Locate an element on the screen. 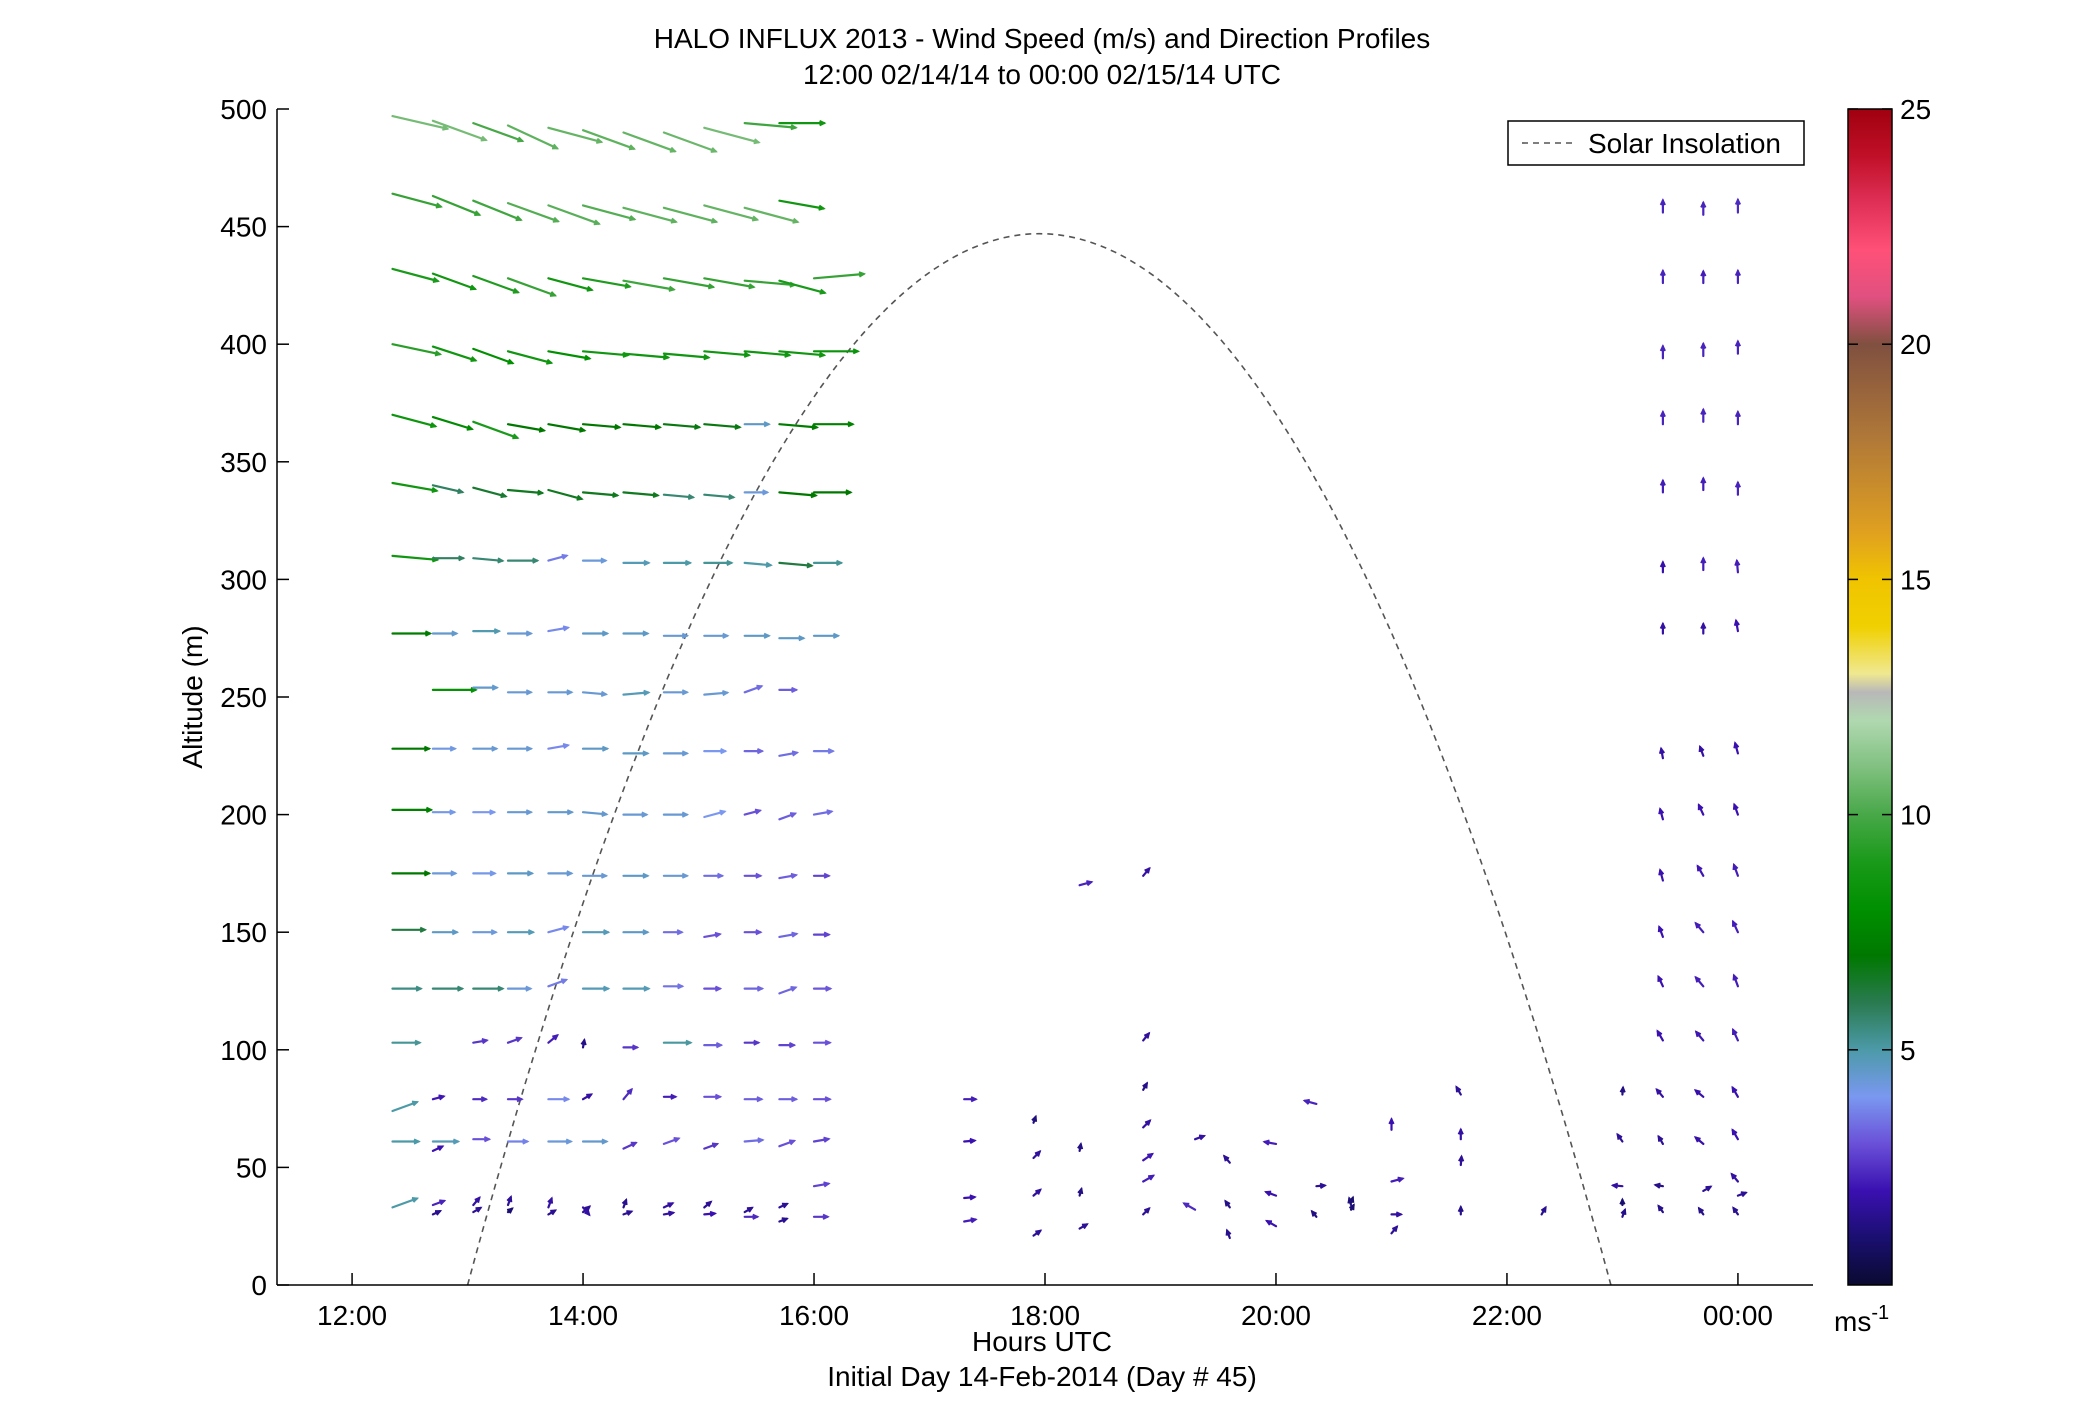  y-tick-label: 200 is located at coordinates (243, 815).